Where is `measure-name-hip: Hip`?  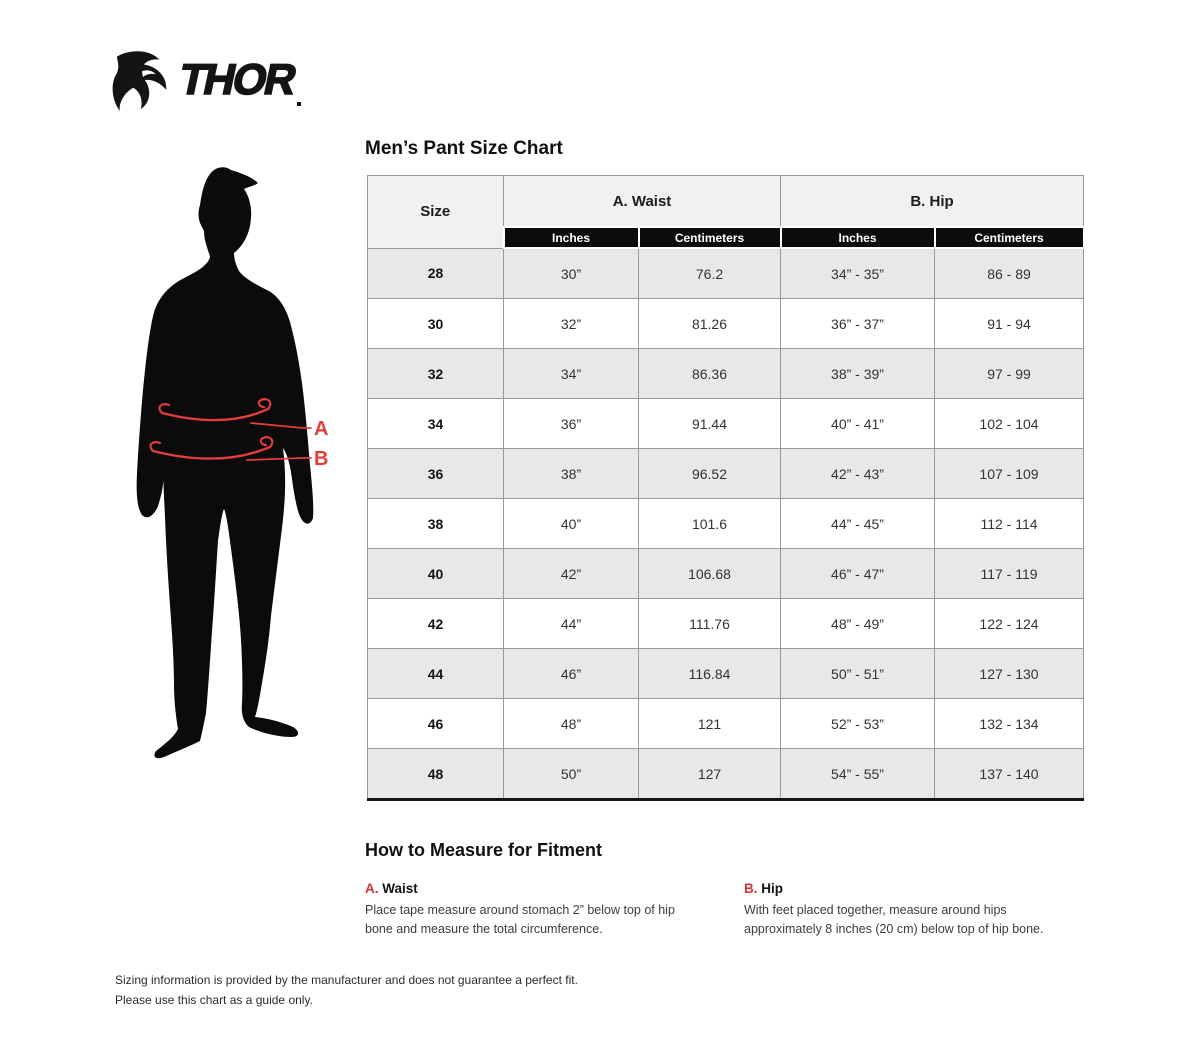
measure-name-hip: Hip is located at coordinates (772, 888).